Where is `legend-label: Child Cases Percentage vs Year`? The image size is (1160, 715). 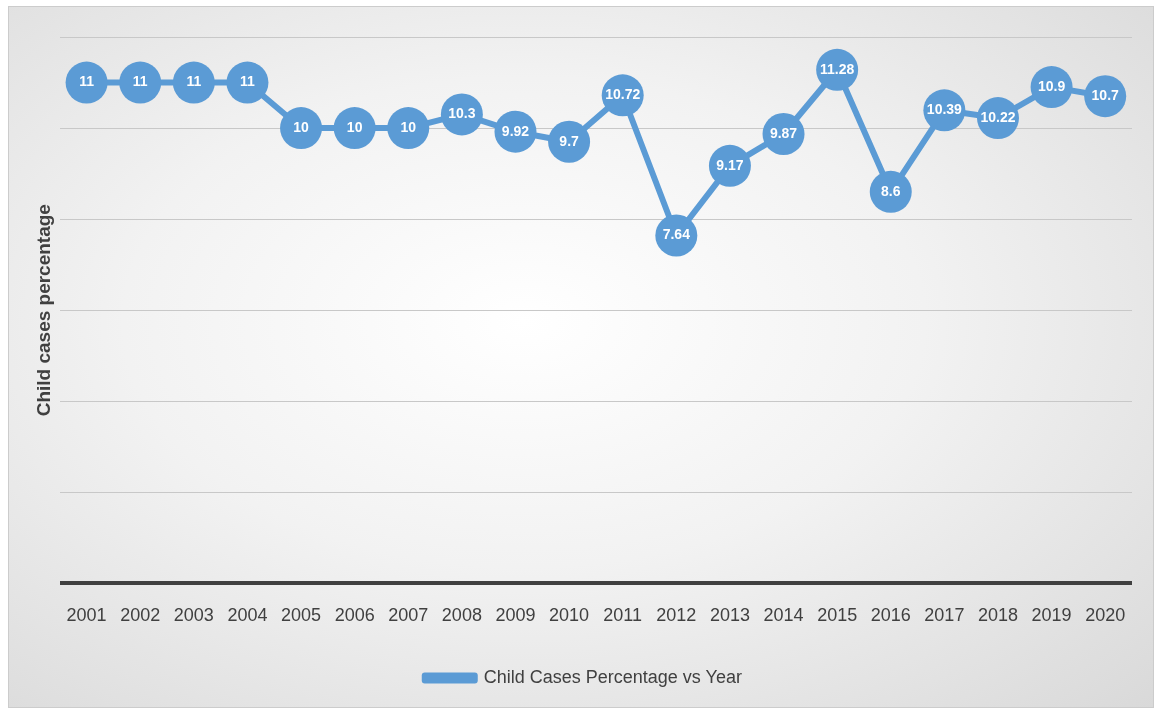 legend-label: Child Cases Percentage vs Year is located at coordinates (612, 676).